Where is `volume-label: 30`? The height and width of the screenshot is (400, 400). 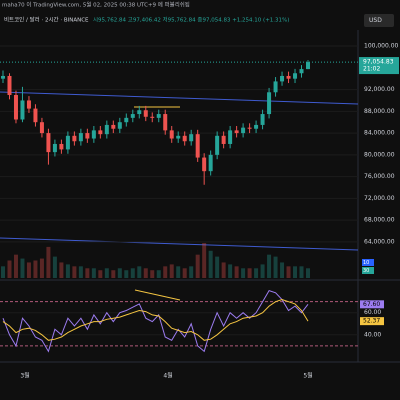
volume-label: 30 is located at coordinates (366, 271).